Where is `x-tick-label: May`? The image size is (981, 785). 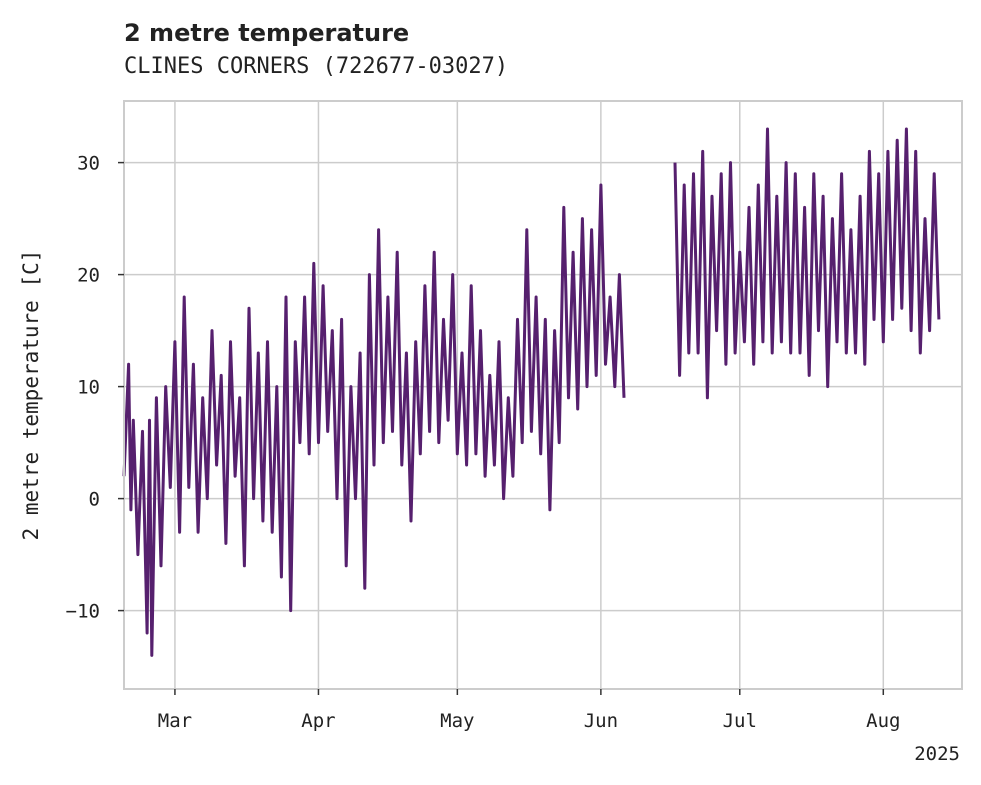 x-tick-label: May is located at coordinates (457, 721).